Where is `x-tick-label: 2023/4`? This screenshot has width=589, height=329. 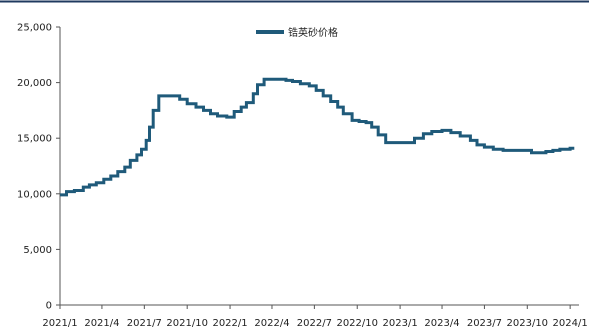
x-tick-label: 2023/4 is located at coordinates (441, 323).